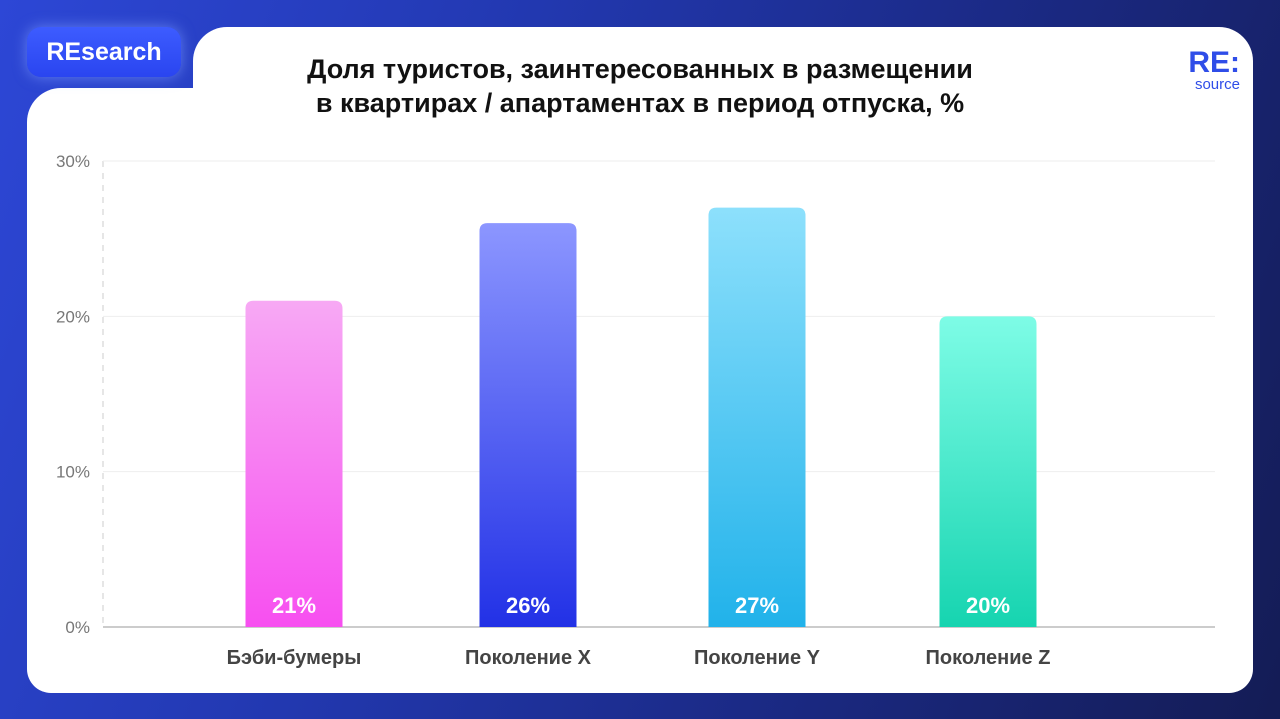 The width and height of the screenshot is (1280, 719). Describe the element at coordinates (294, 605) in the screenshot. I see `data-label: 21%` at that location.